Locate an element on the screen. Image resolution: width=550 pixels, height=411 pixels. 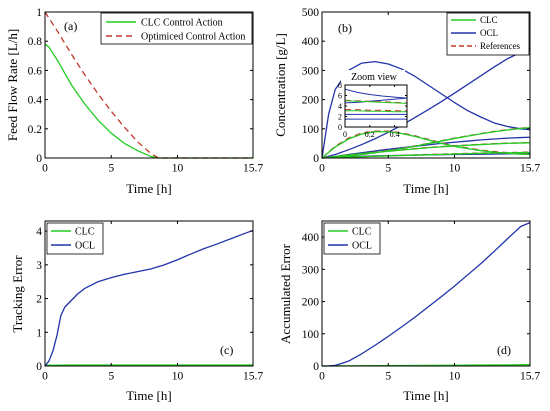
panel-a-ytick-label: 0.4 is located at coordinates (35, 101).